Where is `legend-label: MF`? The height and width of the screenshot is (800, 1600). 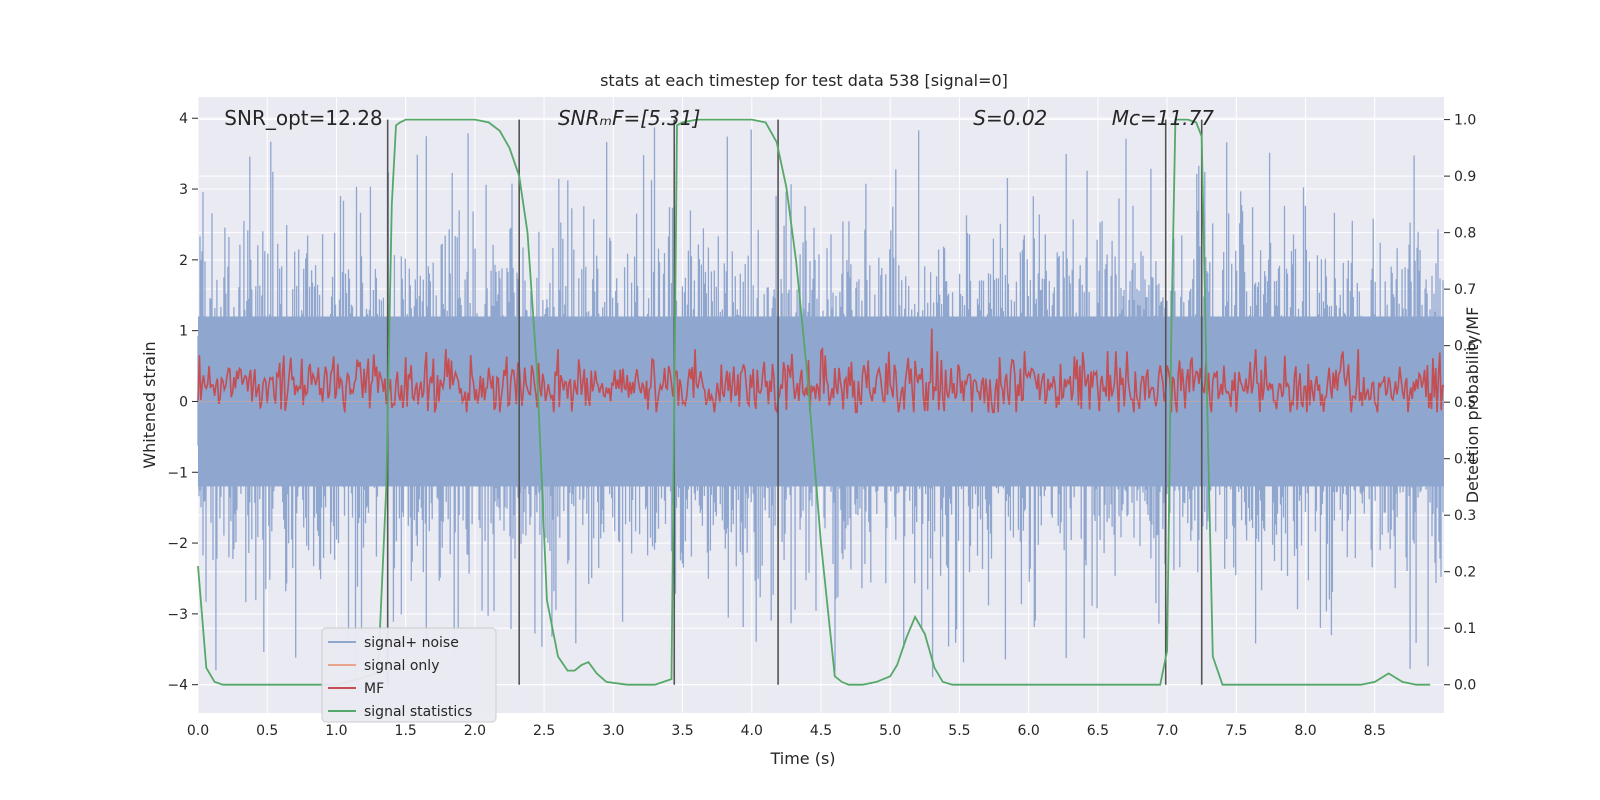 legend-label: MF is located at coordinates (374, 689).